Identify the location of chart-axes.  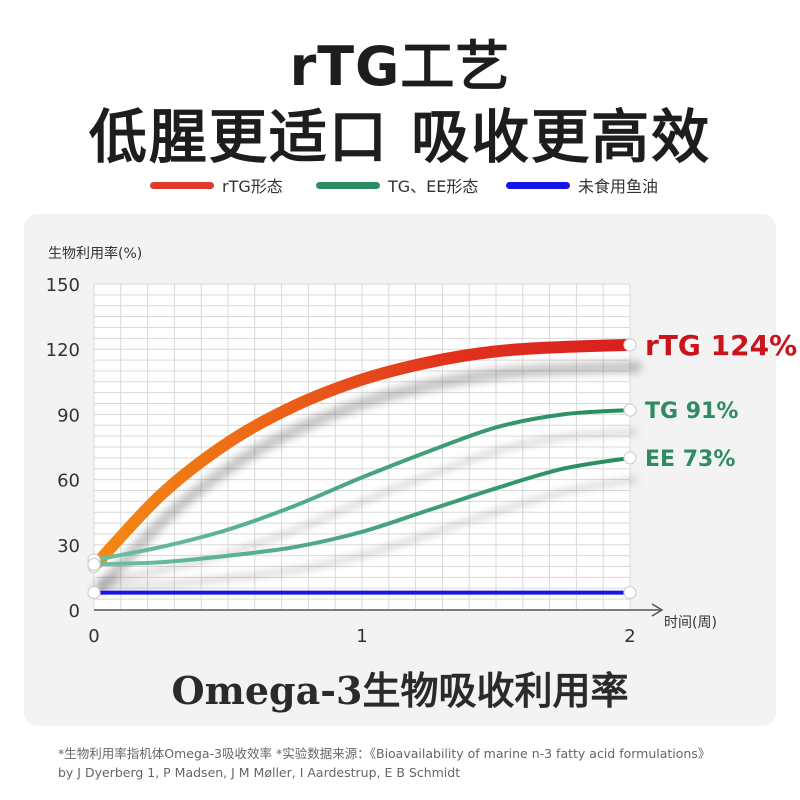
(379, 610).